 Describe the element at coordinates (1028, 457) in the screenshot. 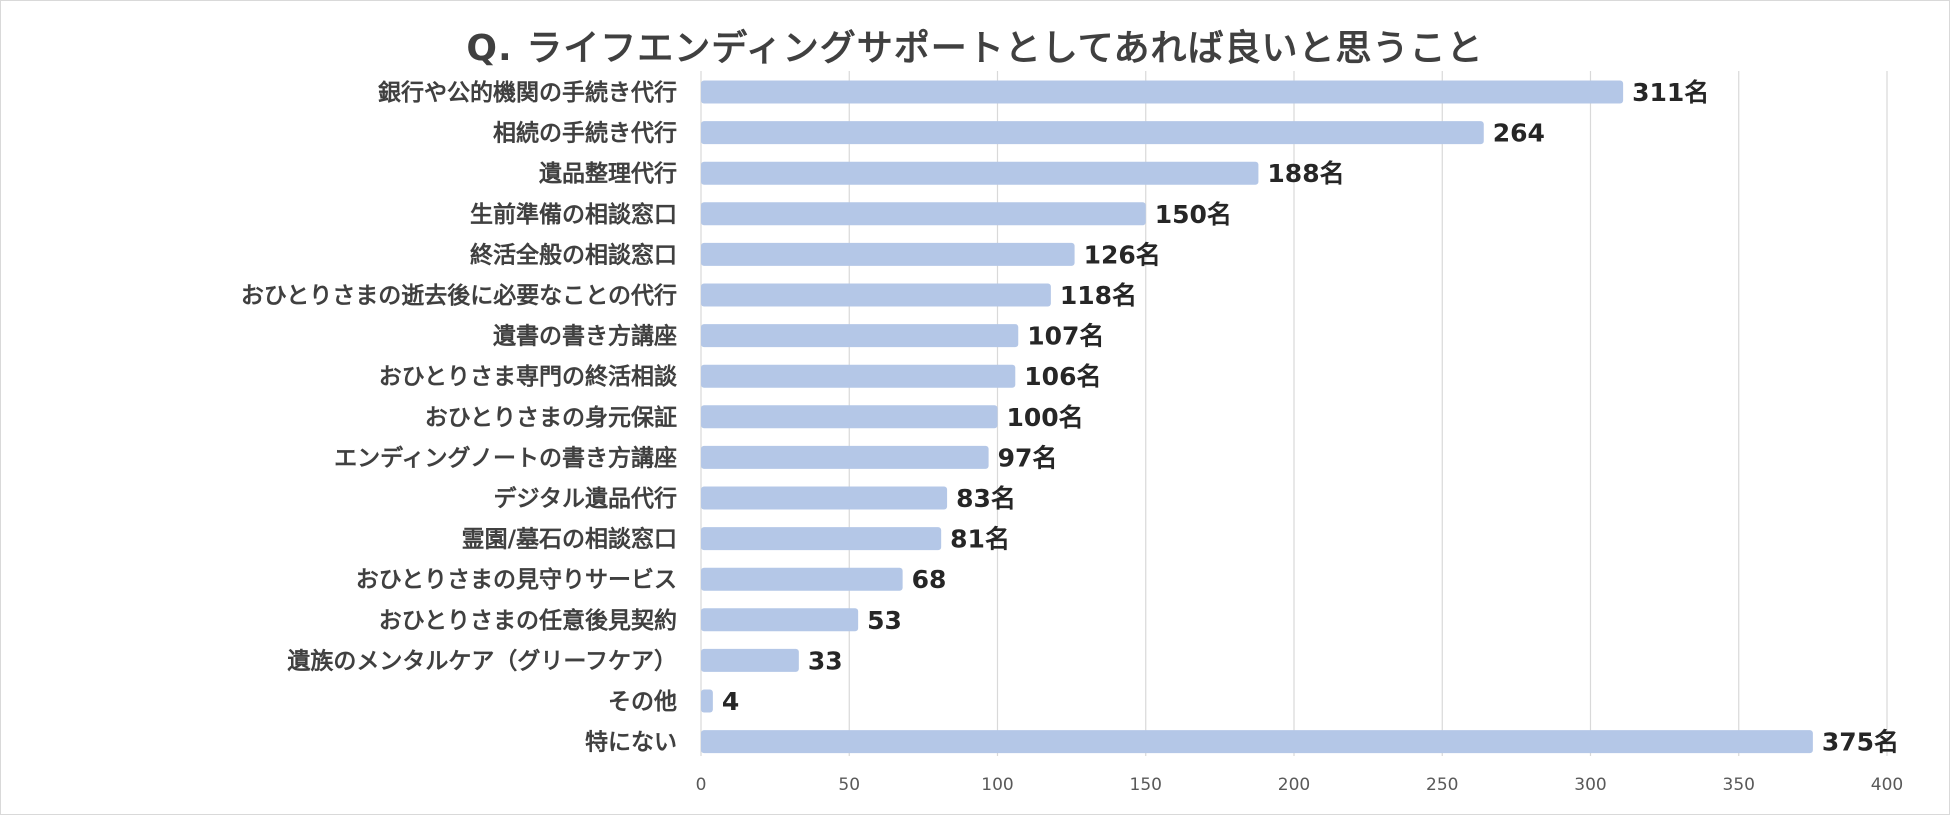

I see `data-label: 97名` at that location.